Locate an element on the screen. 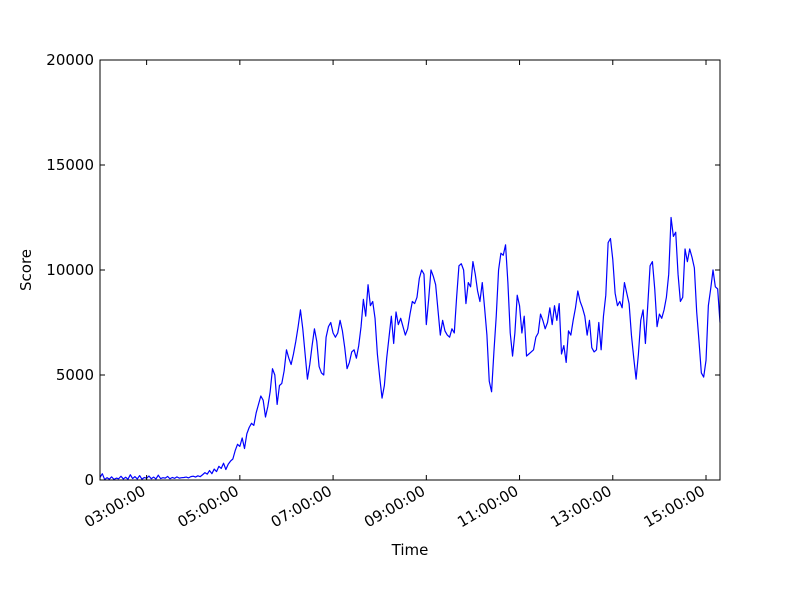  y-tick-label: 5000 is located at coordinates (75, 375).